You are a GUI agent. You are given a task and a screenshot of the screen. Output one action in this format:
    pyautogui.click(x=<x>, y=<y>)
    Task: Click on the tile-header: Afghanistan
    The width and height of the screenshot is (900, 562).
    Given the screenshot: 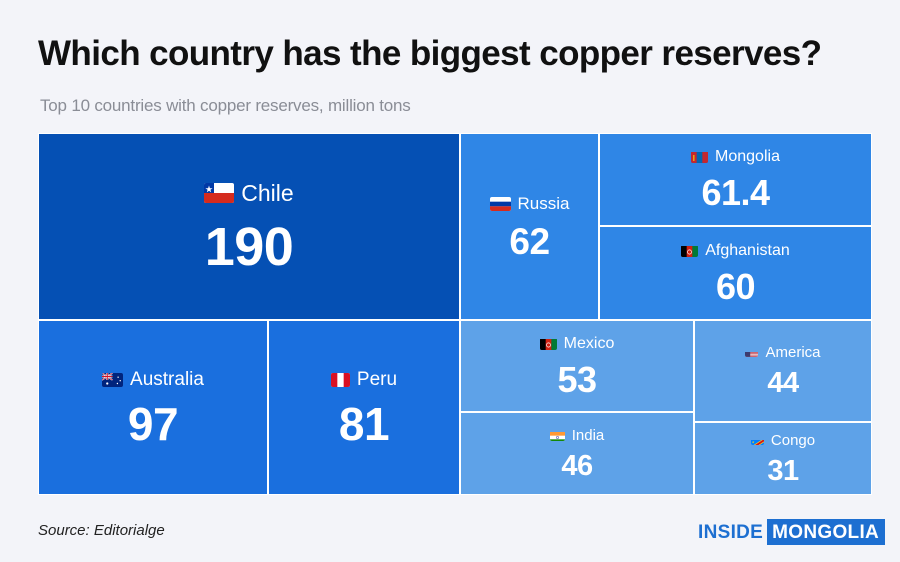 What is the action you would take?
    pyautogui.click(x=735, y=251)
    